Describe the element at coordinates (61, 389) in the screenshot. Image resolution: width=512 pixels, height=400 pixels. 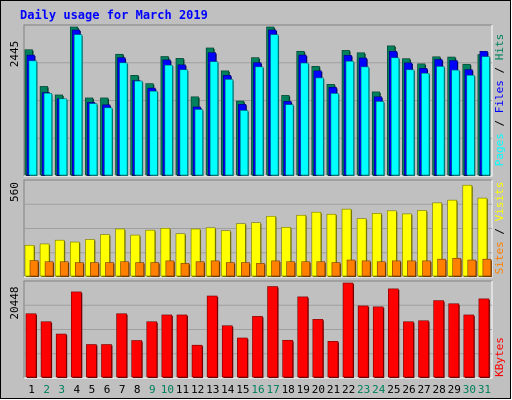
I see `x-tick-label: 3` at that location.